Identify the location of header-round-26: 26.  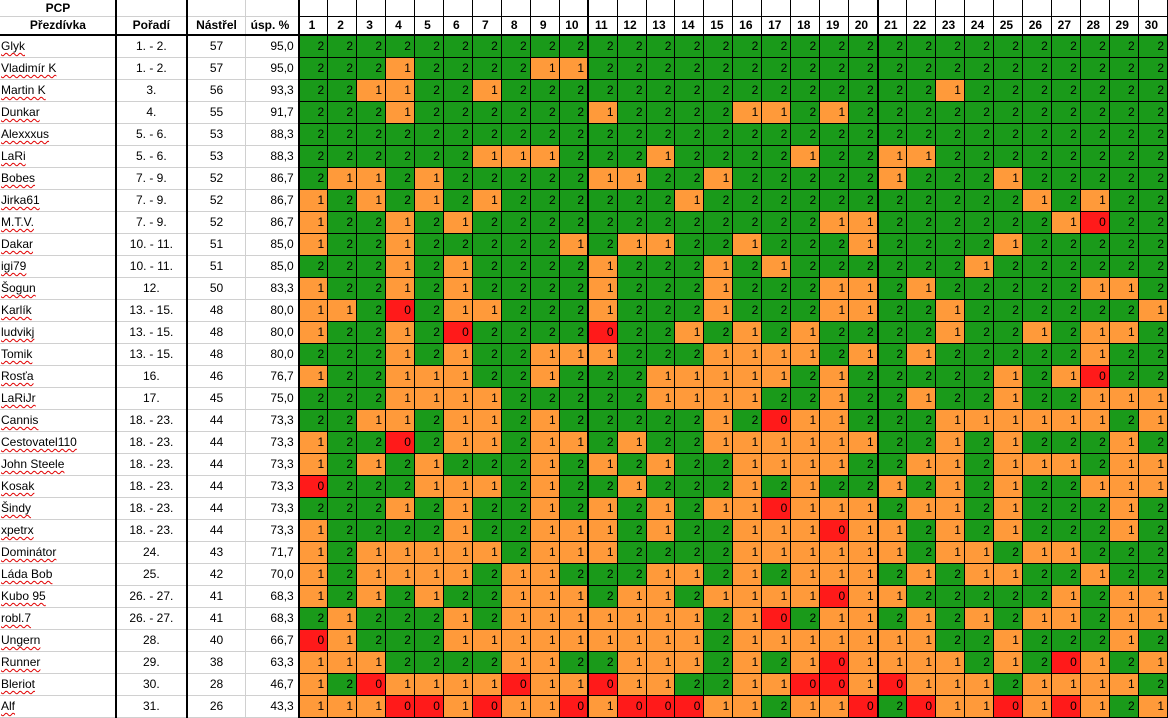
(1037, 26).